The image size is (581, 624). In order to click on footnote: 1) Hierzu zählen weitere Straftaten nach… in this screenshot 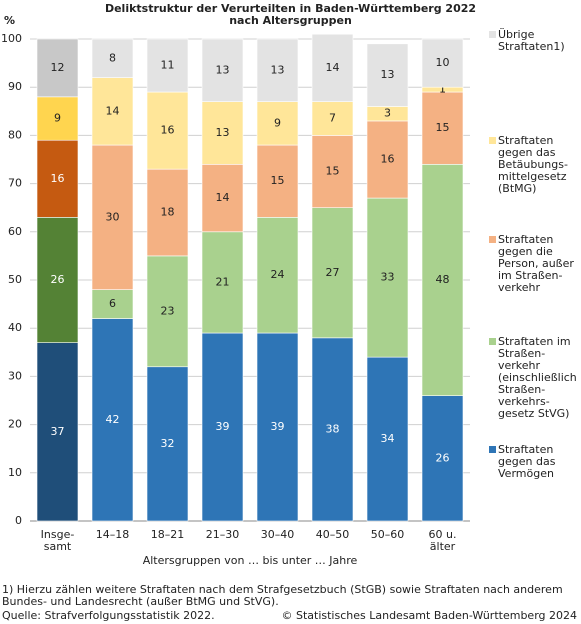, I will do `click(282, 595)`.